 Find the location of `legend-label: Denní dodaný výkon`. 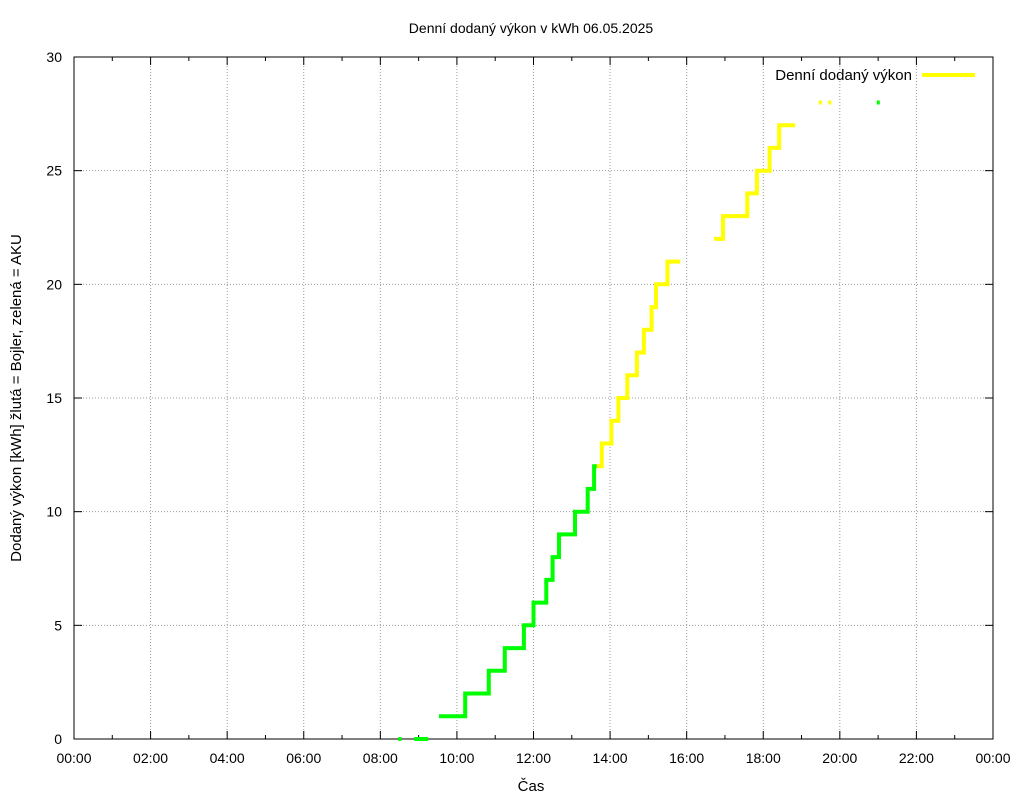

legend-label: Denní dodaný výkon is located at coordinates (843, 75).